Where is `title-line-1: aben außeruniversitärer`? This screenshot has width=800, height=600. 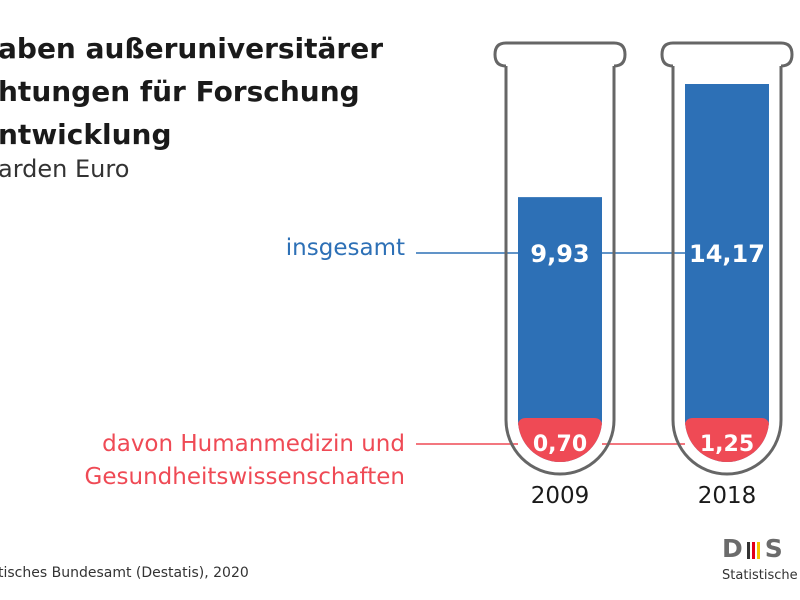
title-line-1: aben außeruniversitärer is located at coordinates (192, 48).